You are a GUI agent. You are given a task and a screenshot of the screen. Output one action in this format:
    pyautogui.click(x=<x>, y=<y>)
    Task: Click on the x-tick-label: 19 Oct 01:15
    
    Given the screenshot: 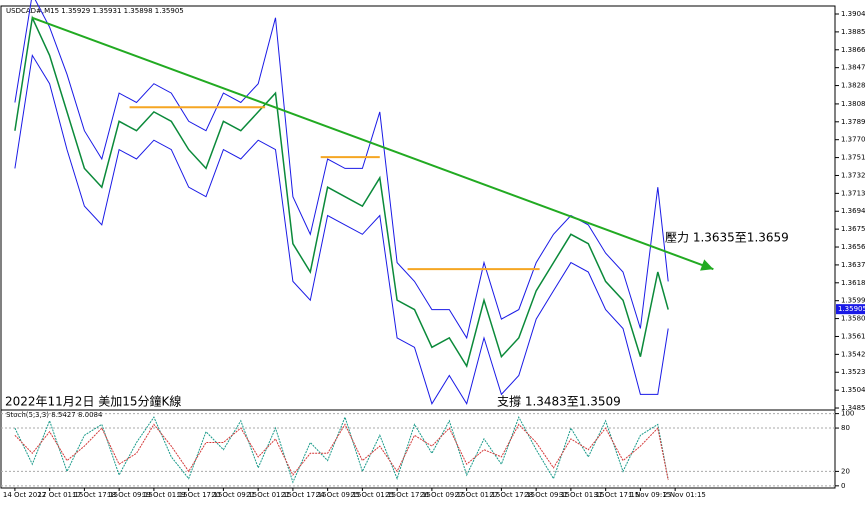 What is the action you would take?
    pyautogui.click(x=165, y=495)
    